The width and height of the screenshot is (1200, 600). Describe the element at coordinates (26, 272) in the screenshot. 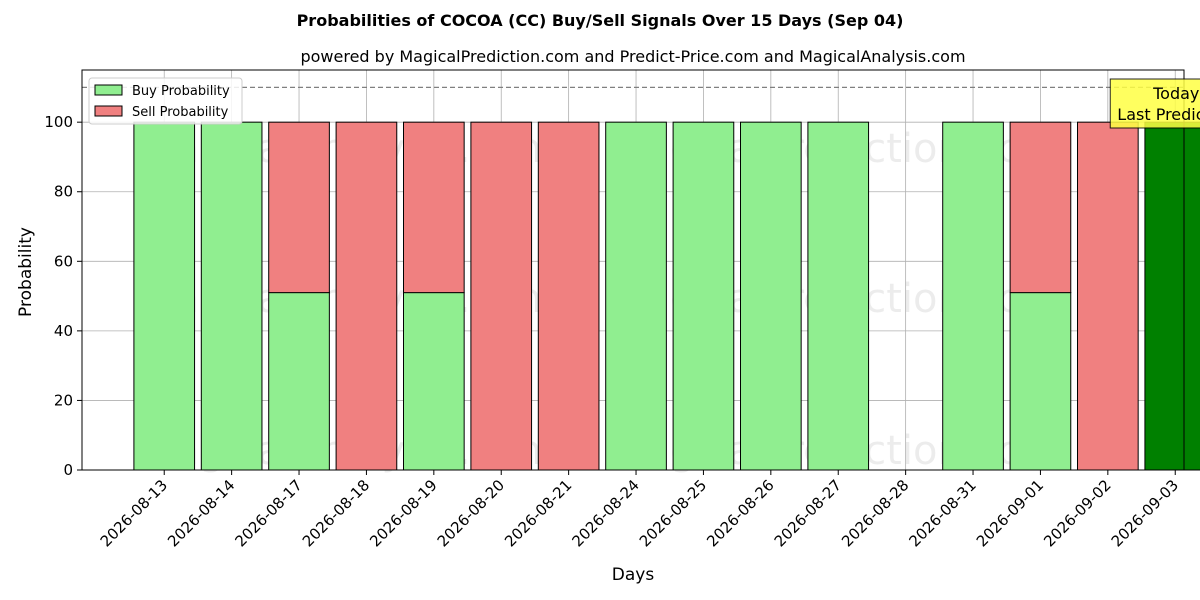

I see `y-axis-label: Probability` at that location.